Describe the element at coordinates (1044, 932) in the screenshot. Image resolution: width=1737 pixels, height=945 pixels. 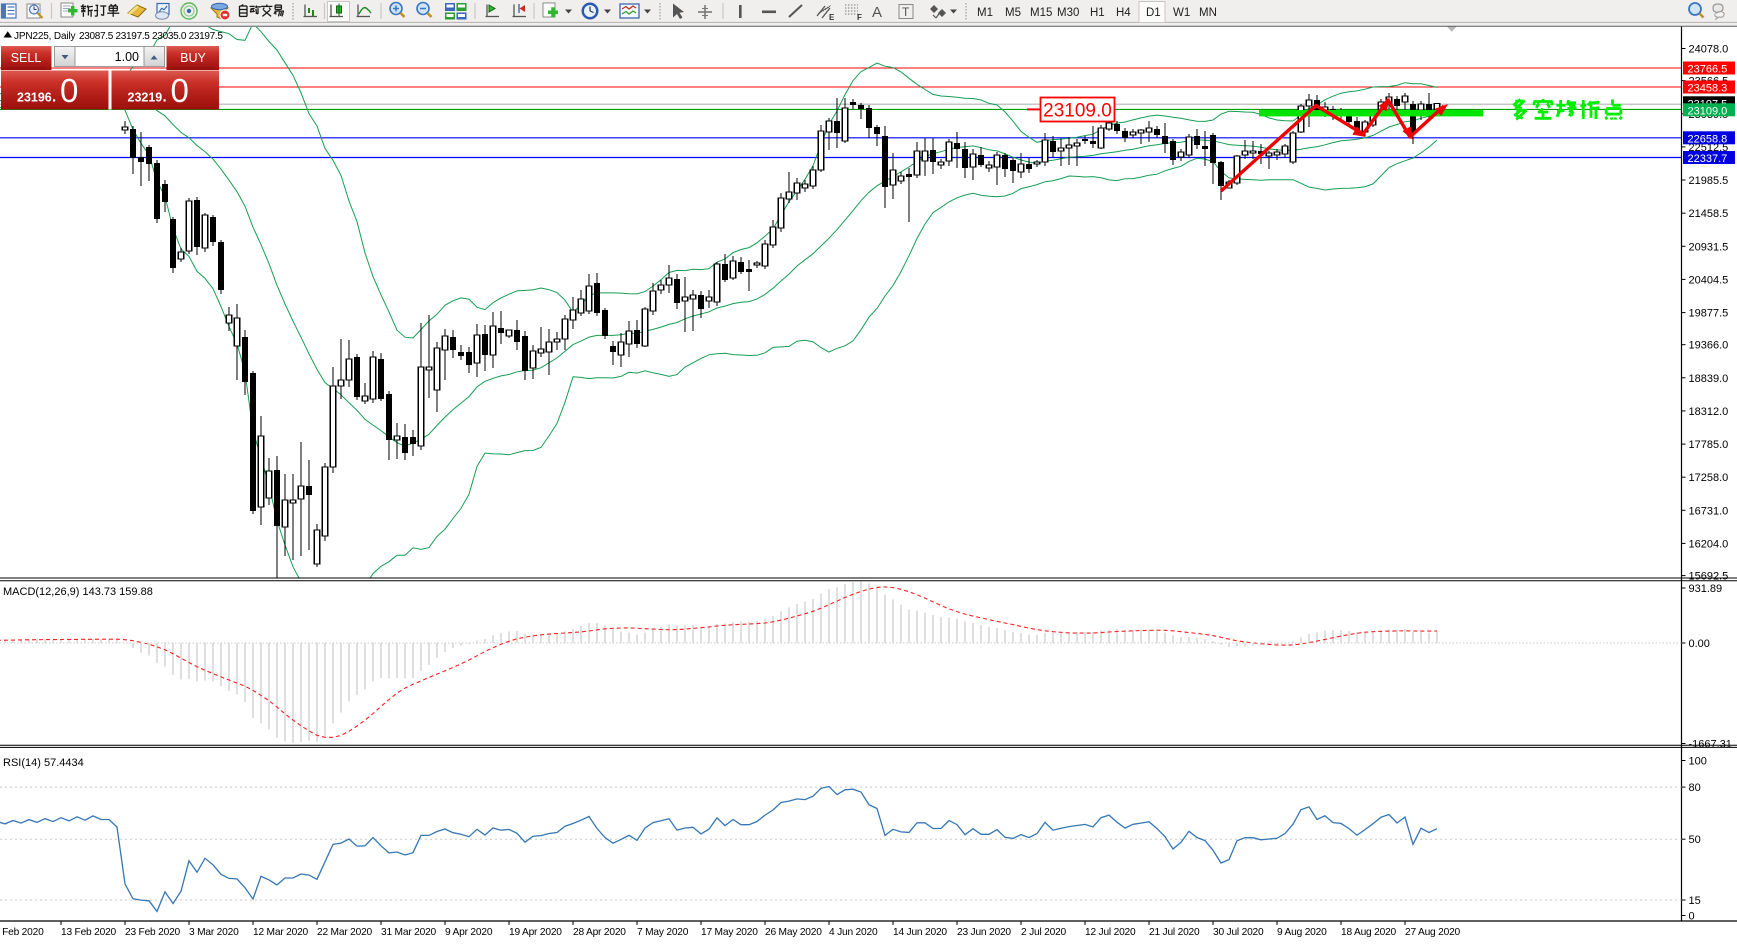
I see `svg-text: 2 Jul 2020` at that location.